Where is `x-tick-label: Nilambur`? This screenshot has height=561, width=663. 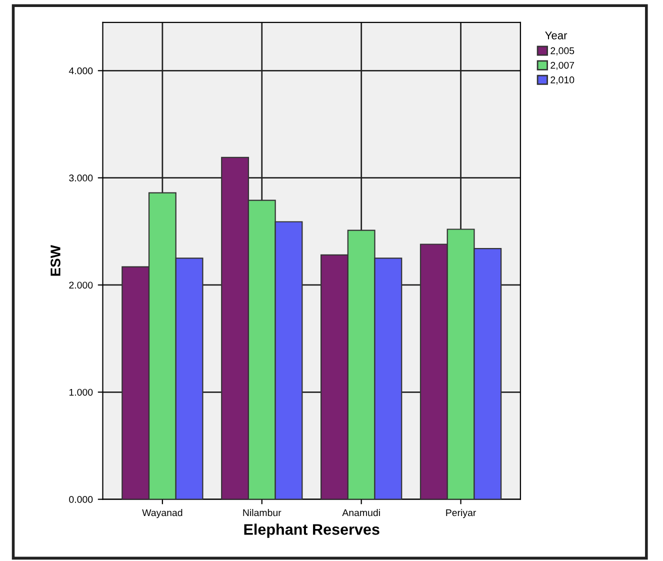 x-tick-label: Nilambur is located at coordinates (262, 512).